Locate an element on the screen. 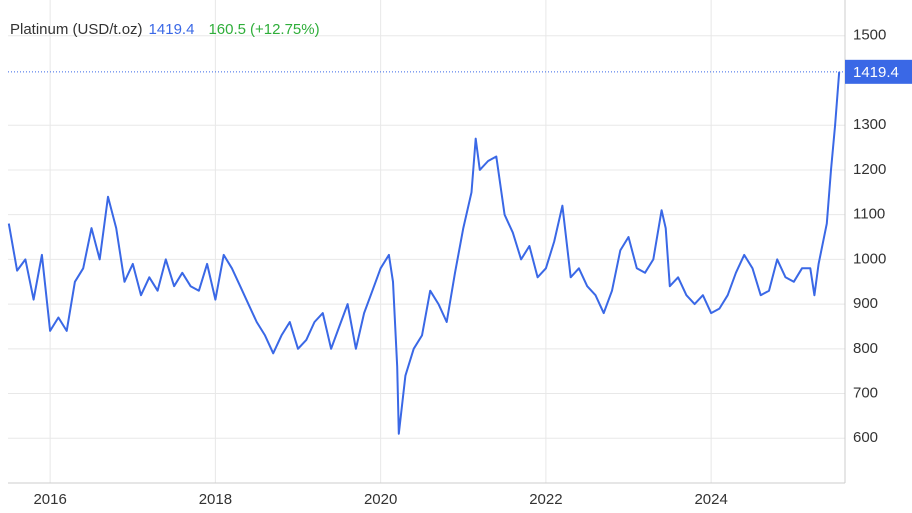 The height and width of the screenshot is (513, 912). y-tick-label: 1200 is located at coordinates (869, 169).